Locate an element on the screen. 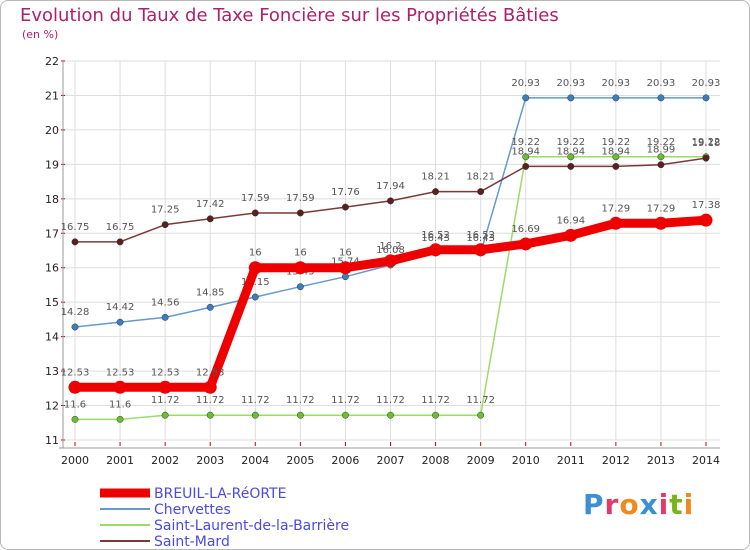 This screenshot has height=550, width=750. x-tick-label: 2000 is located at coordinates (75, 460).